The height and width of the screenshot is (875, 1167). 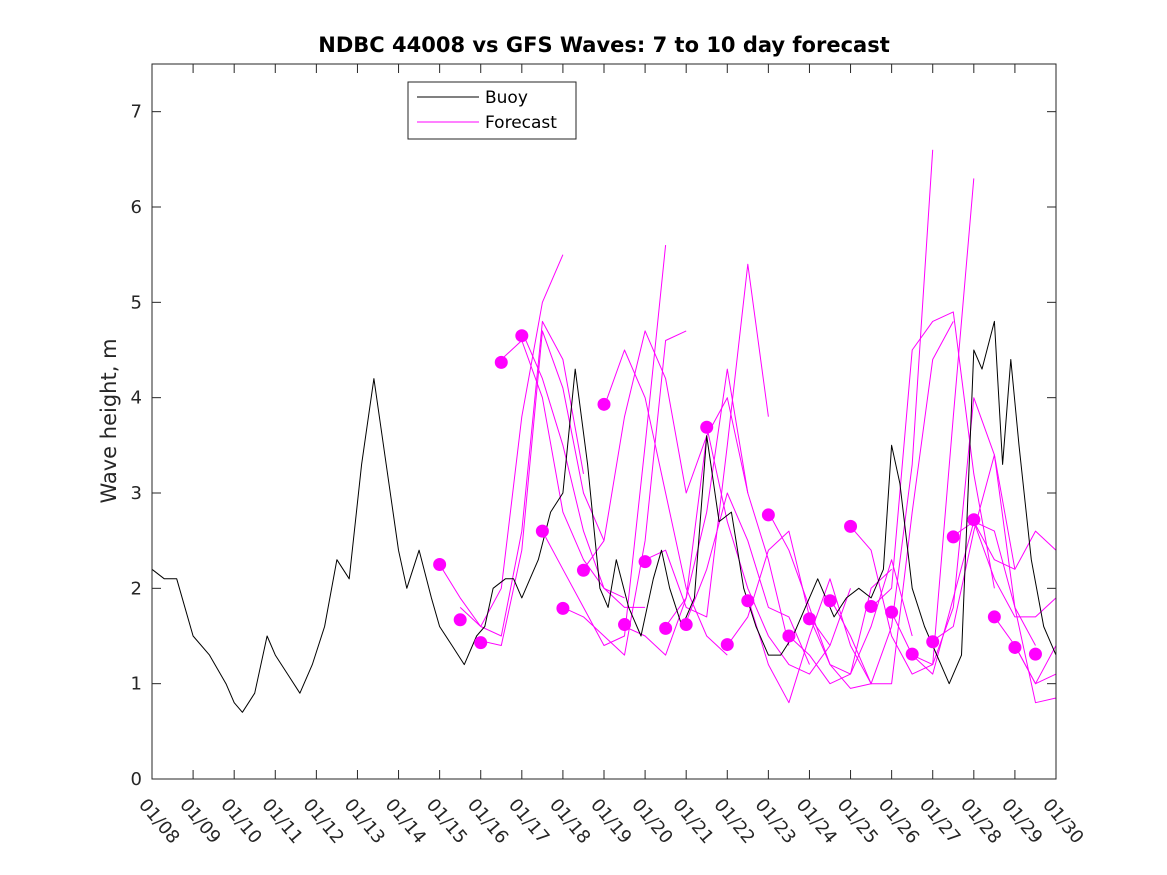 I want to click on y-tick-label: 6, so click(x=136, y=207).